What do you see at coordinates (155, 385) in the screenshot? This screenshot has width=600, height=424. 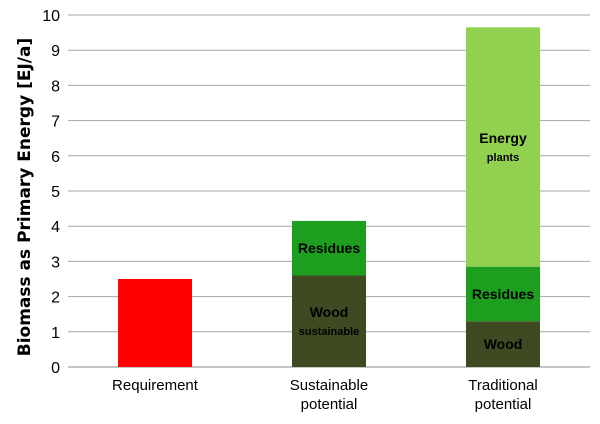 I see `category-label: Requirement` at bounding box center [155, 385].